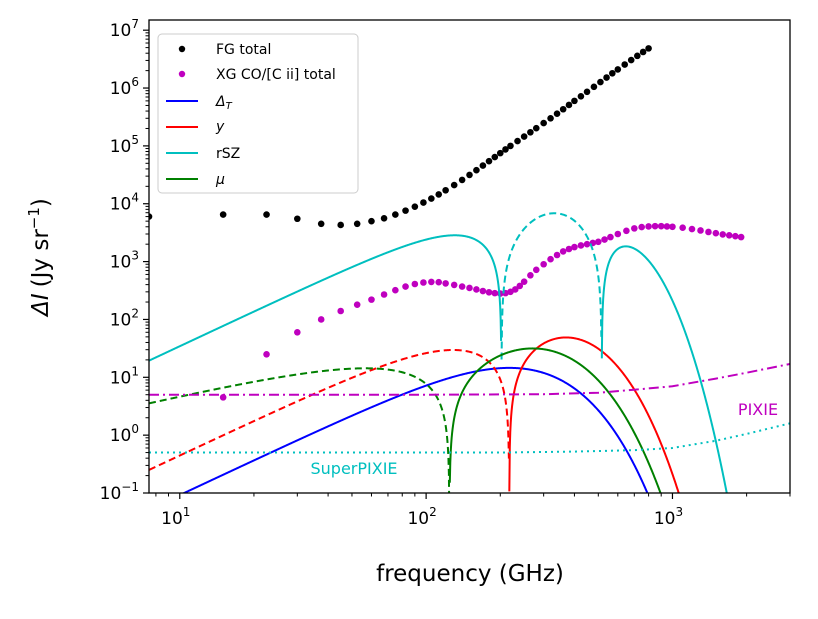  I want to click on y-axis-label: ΔI (Jy sr−1), so click(39, 258).